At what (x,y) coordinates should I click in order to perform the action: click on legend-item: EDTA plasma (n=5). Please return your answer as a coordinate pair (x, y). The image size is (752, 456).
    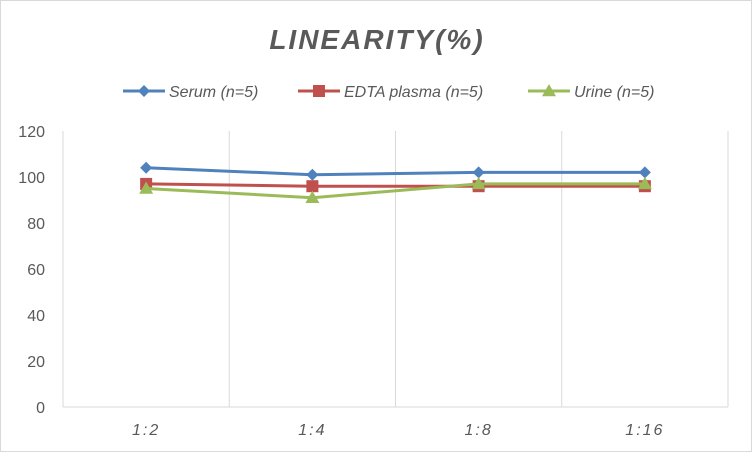
    Looking at the image, I should click on (390, 92).